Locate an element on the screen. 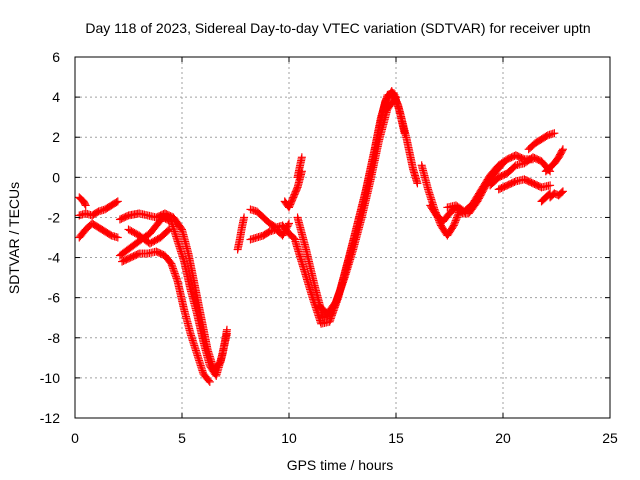 The height and width of the screenshot is (480, 640). data-series-arc-C3 is located at coordinates (269, 231).